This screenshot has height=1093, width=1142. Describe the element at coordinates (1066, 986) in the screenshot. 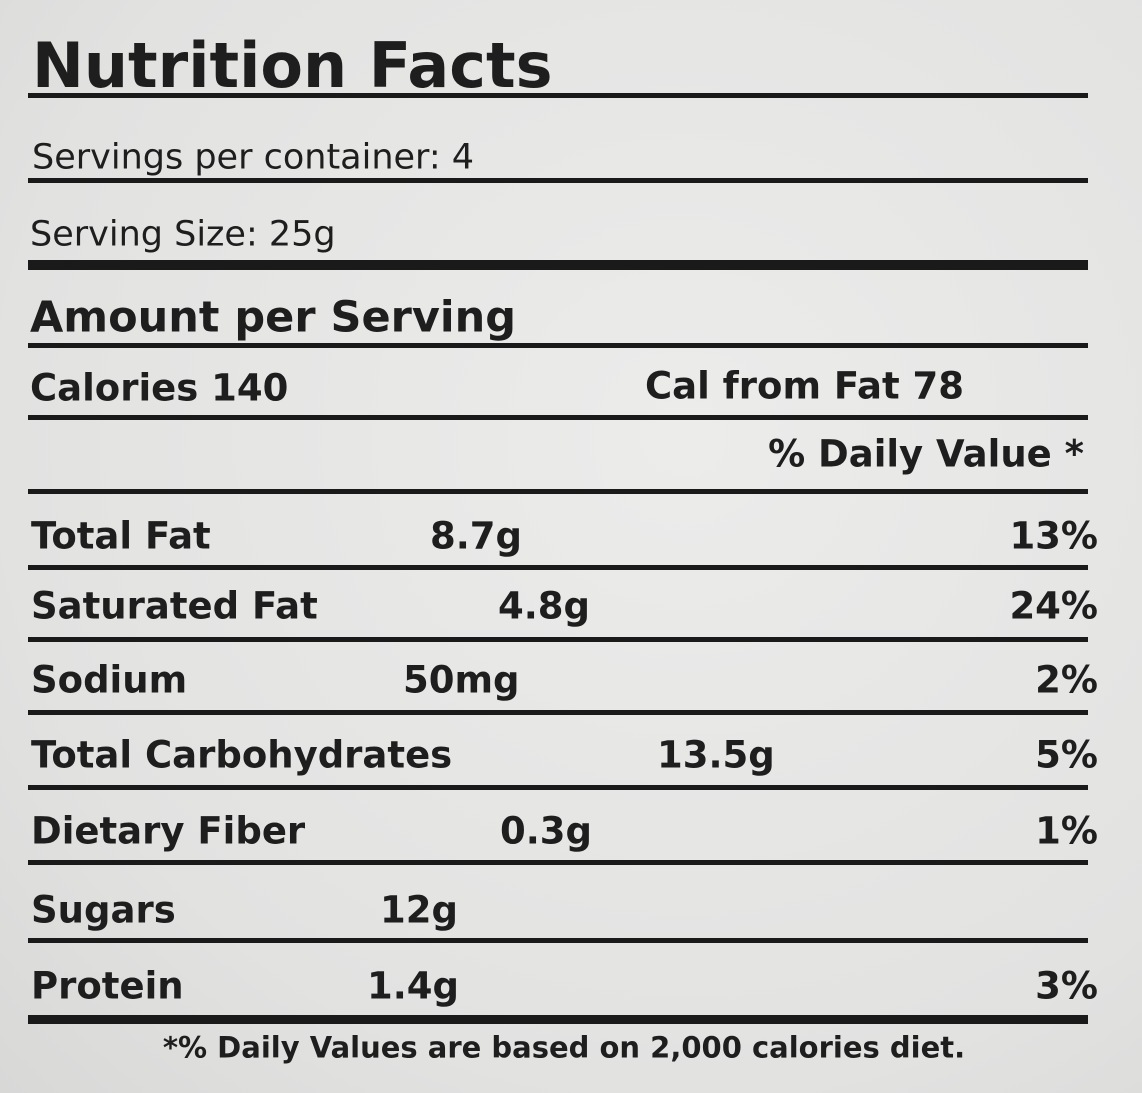

I see `nutrient-dv: 3%` at that location.